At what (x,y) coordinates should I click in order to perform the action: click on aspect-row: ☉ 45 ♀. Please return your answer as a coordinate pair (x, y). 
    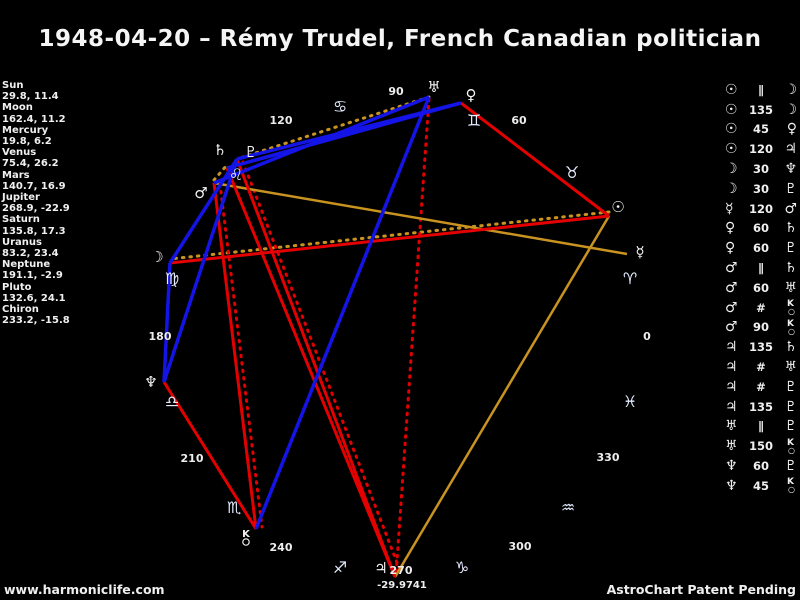
    Looking at the image, I should click on (761, 130).